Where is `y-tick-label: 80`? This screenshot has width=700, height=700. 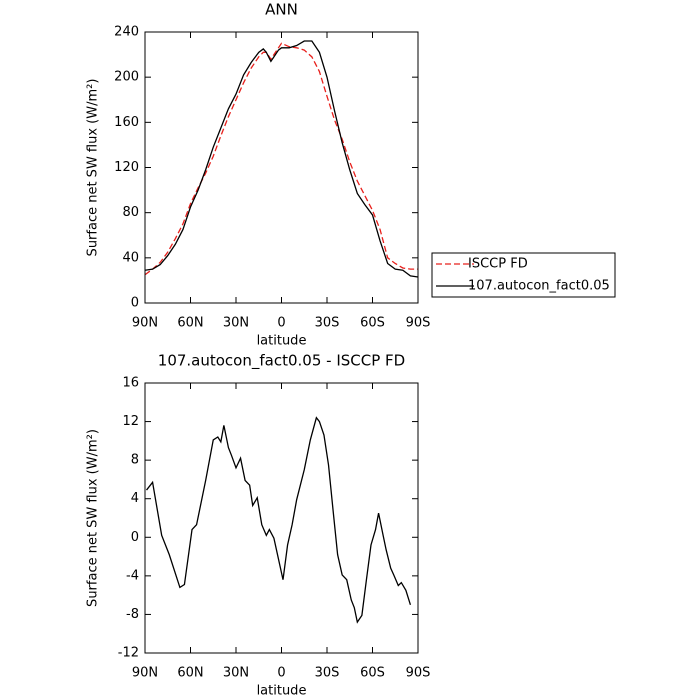 y-tick-label: 80 is located at coordinates (130, 212).